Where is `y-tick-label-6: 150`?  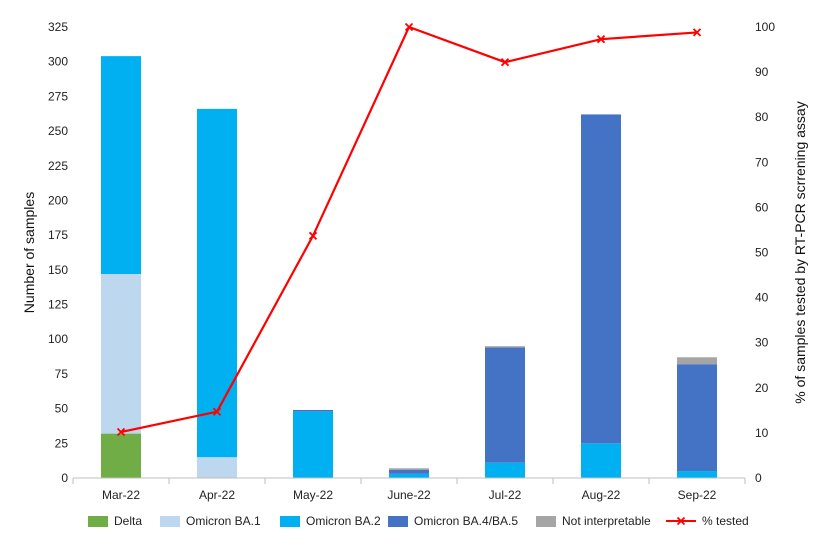 y-tick-label-6: 150 is located at coordinates (58, 270).